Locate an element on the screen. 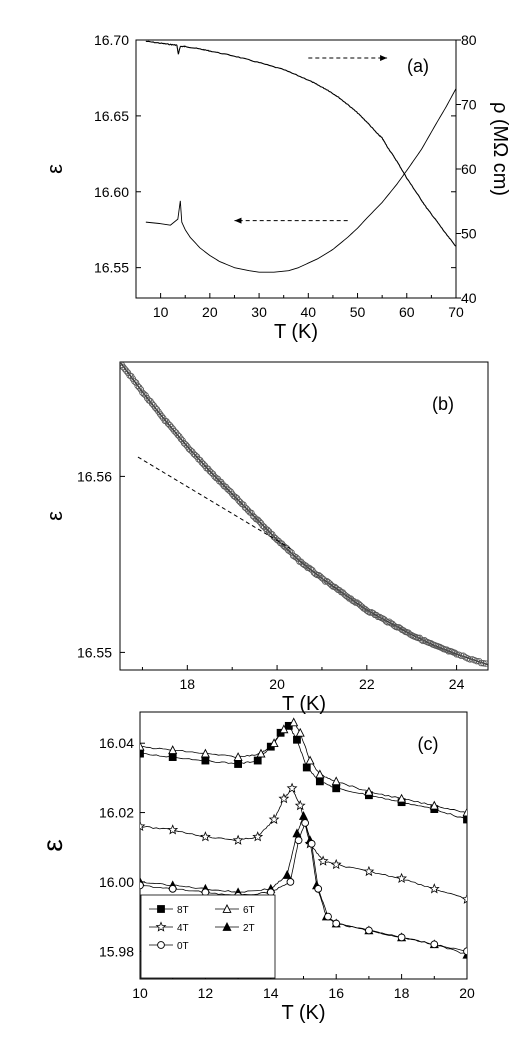 The image size is (518, 1051). x-tick-label: 10 is located at coordinates (161, 312).